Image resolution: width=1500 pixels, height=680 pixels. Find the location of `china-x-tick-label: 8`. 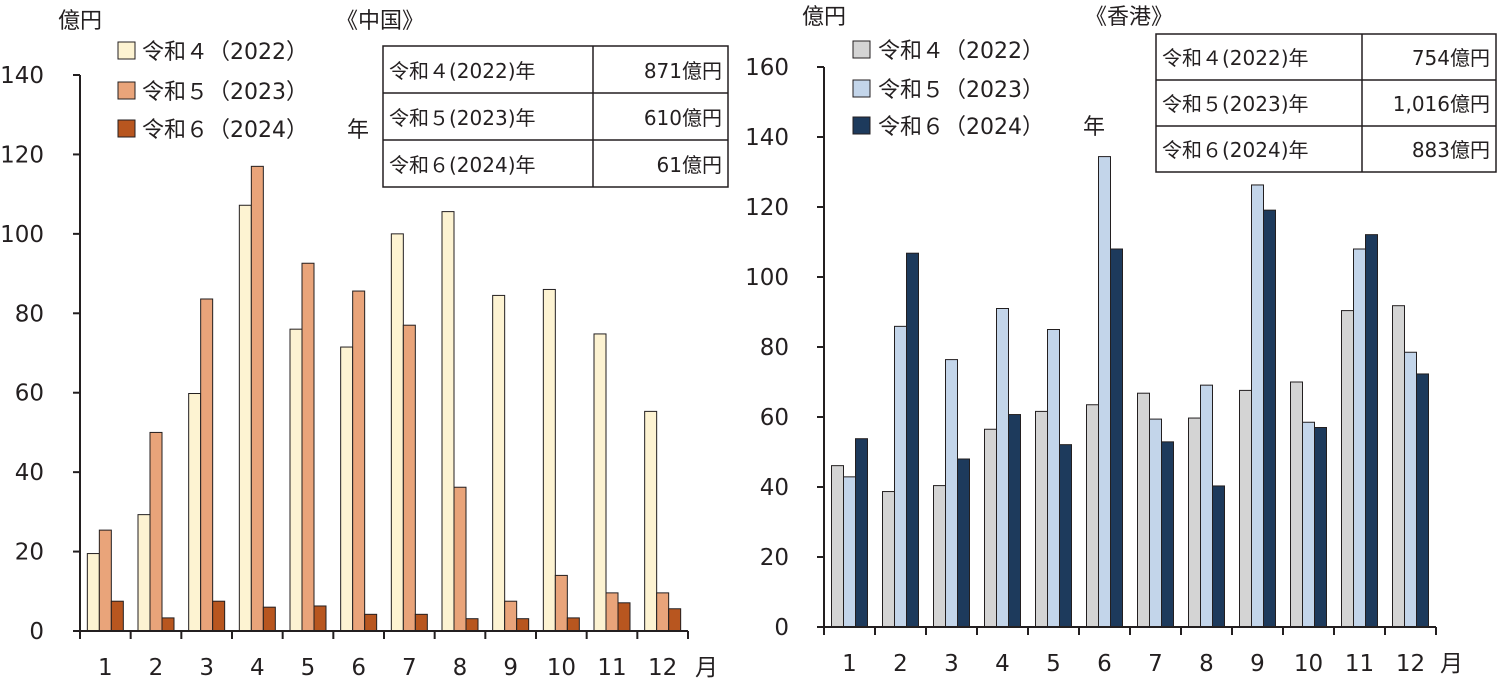

china-x-tick-label: 8 is located at coordinates (460, 667).